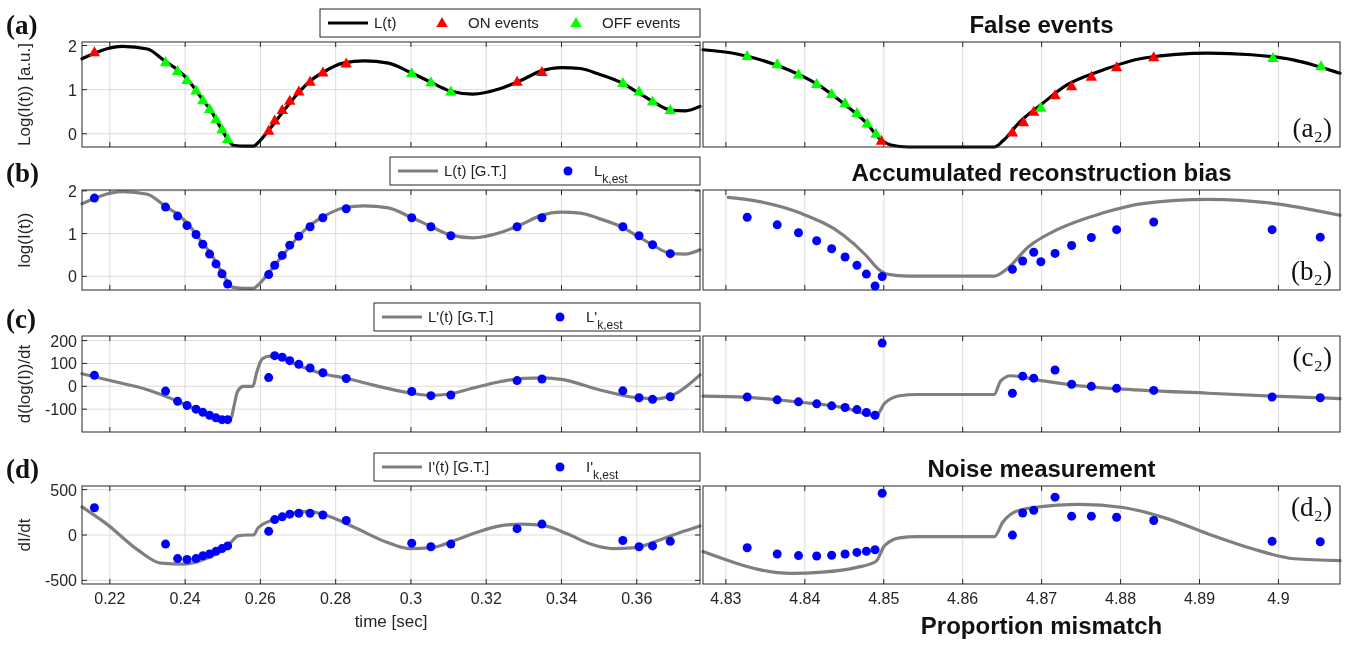  Describe the element at coordinates (391, 535) in the screenshot. I see `line-series` at that location.